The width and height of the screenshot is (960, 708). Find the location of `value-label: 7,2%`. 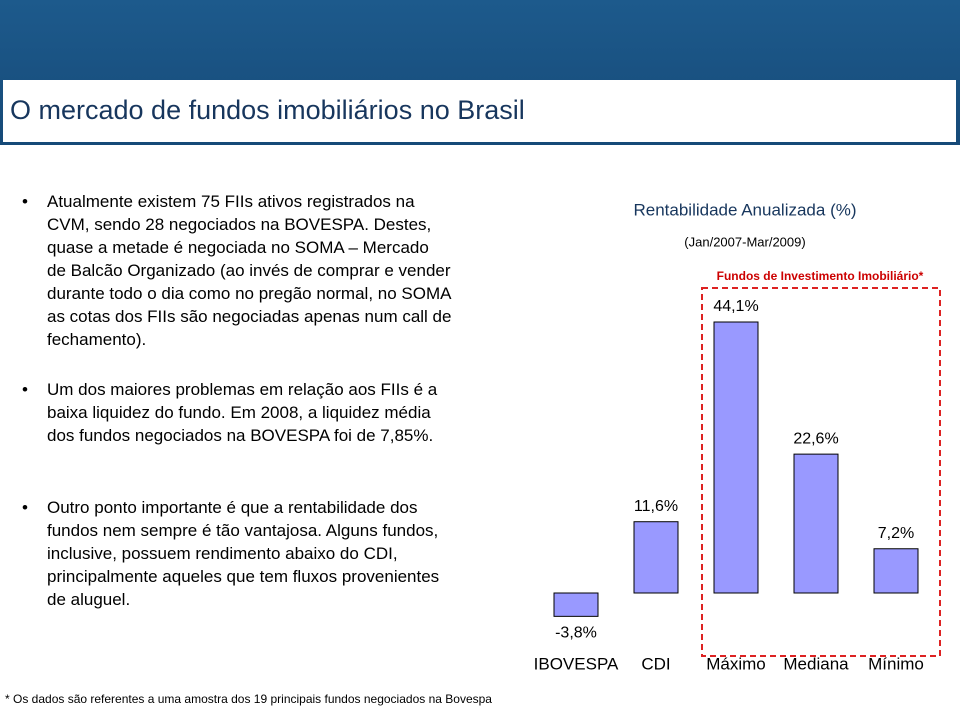

value-label: 7,2% is located at coordinates (896, 533).